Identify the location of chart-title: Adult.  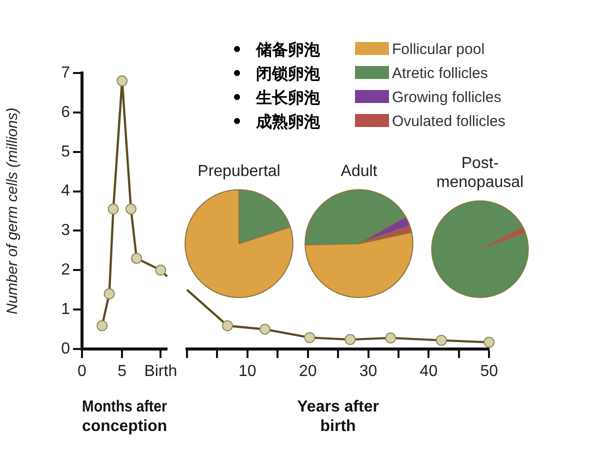
(359, 171).